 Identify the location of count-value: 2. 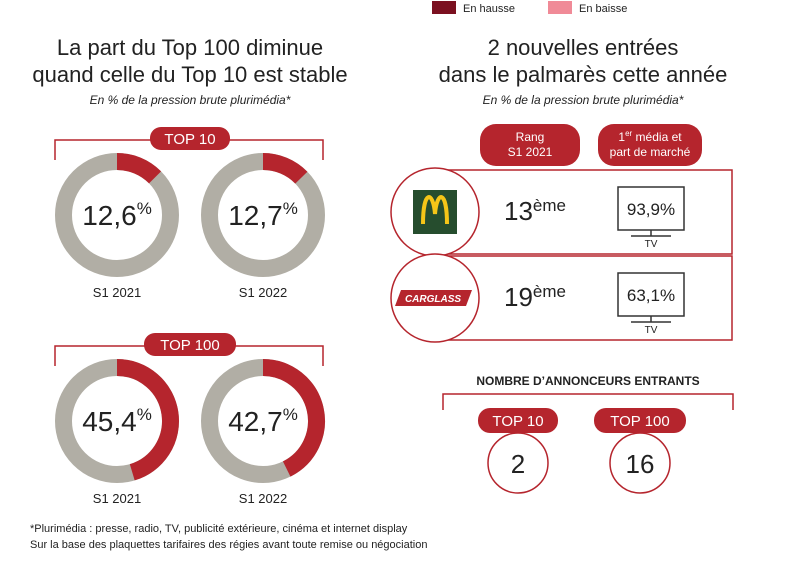
(518, 464).